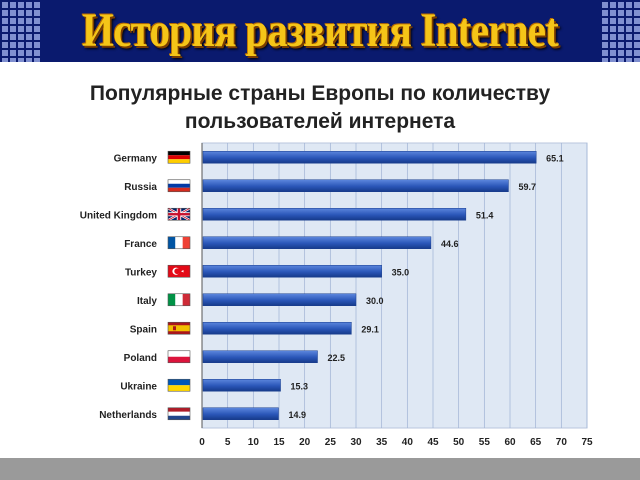  I want to click on poland-flag-icon, so click(179, 357).